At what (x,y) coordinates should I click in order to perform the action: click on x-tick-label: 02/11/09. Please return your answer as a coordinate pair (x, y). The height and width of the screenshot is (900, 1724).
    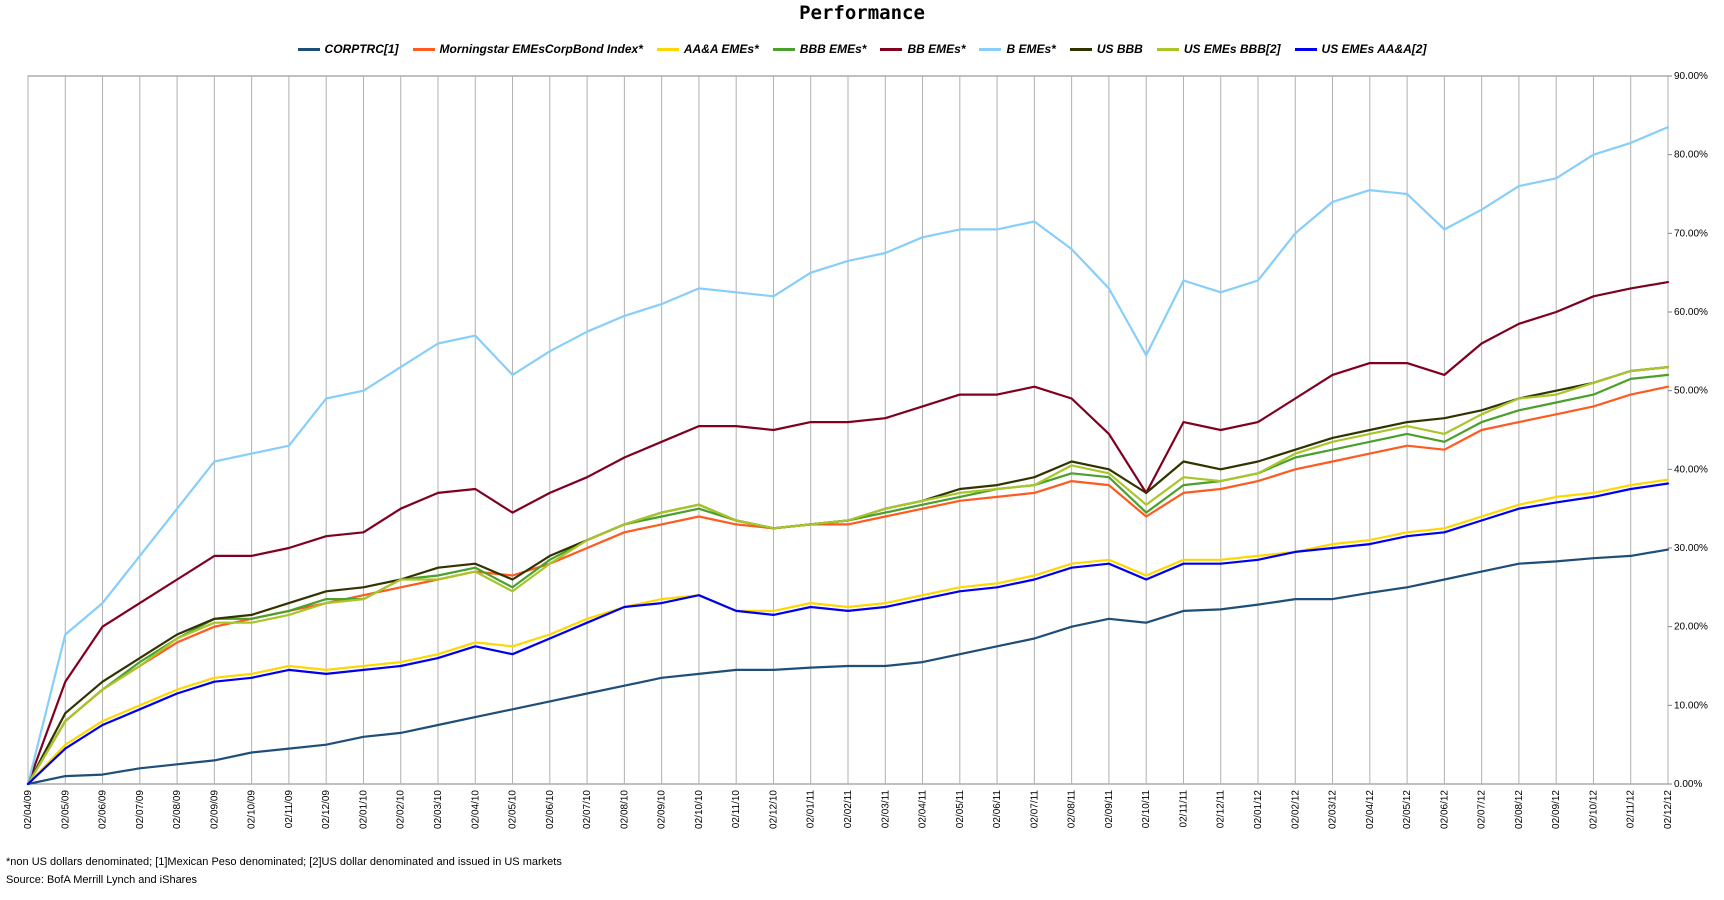
    Looking at the image, I should click on (289, 809).